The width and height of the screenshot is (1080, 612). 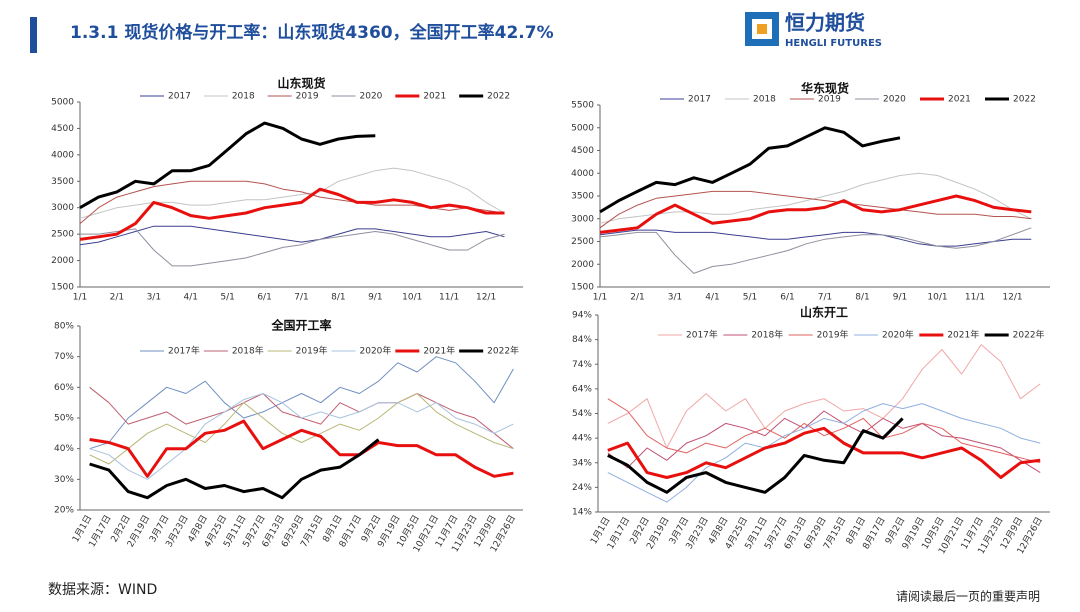 I want to click on y-tick-label: 50%, so click(x=64, y=419).